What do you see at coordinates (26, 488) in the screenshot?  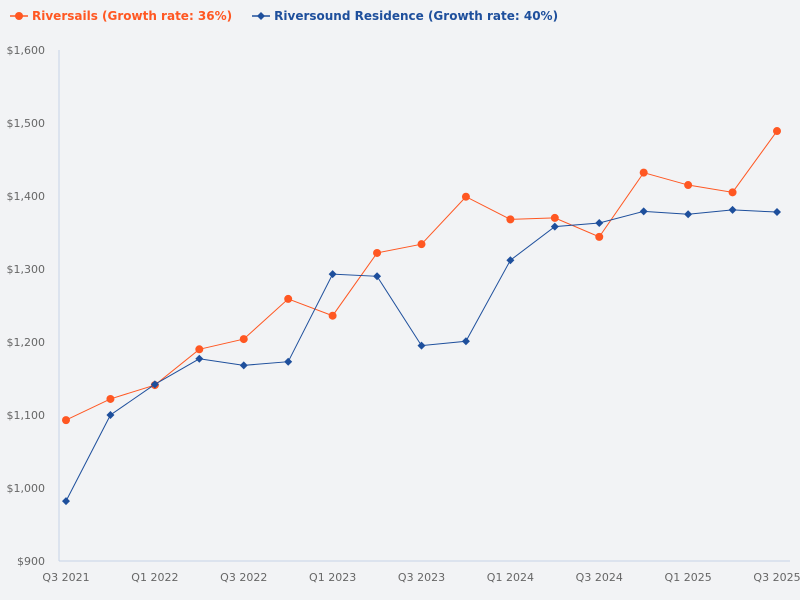 I see `y-tick-label: $1,000` at bounding box center [26, 488].